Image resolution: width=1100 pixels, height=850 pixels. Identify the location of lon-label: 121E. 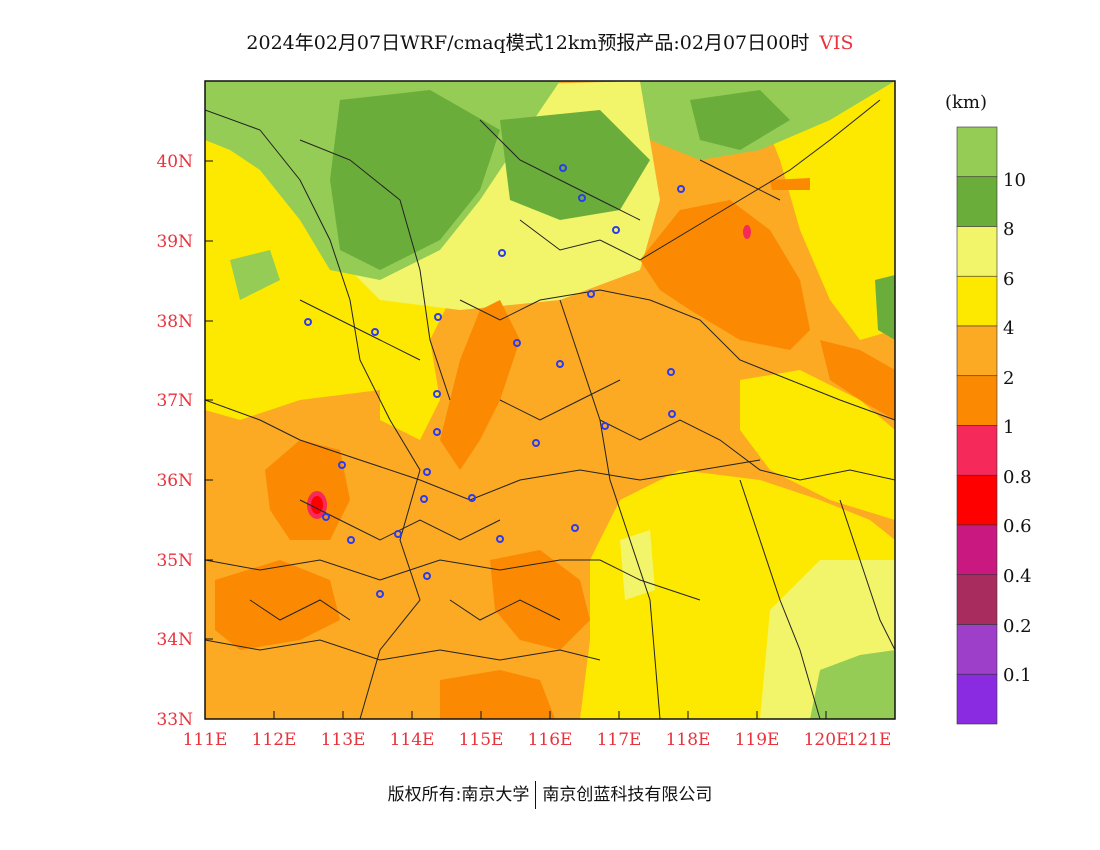
(869, 740).